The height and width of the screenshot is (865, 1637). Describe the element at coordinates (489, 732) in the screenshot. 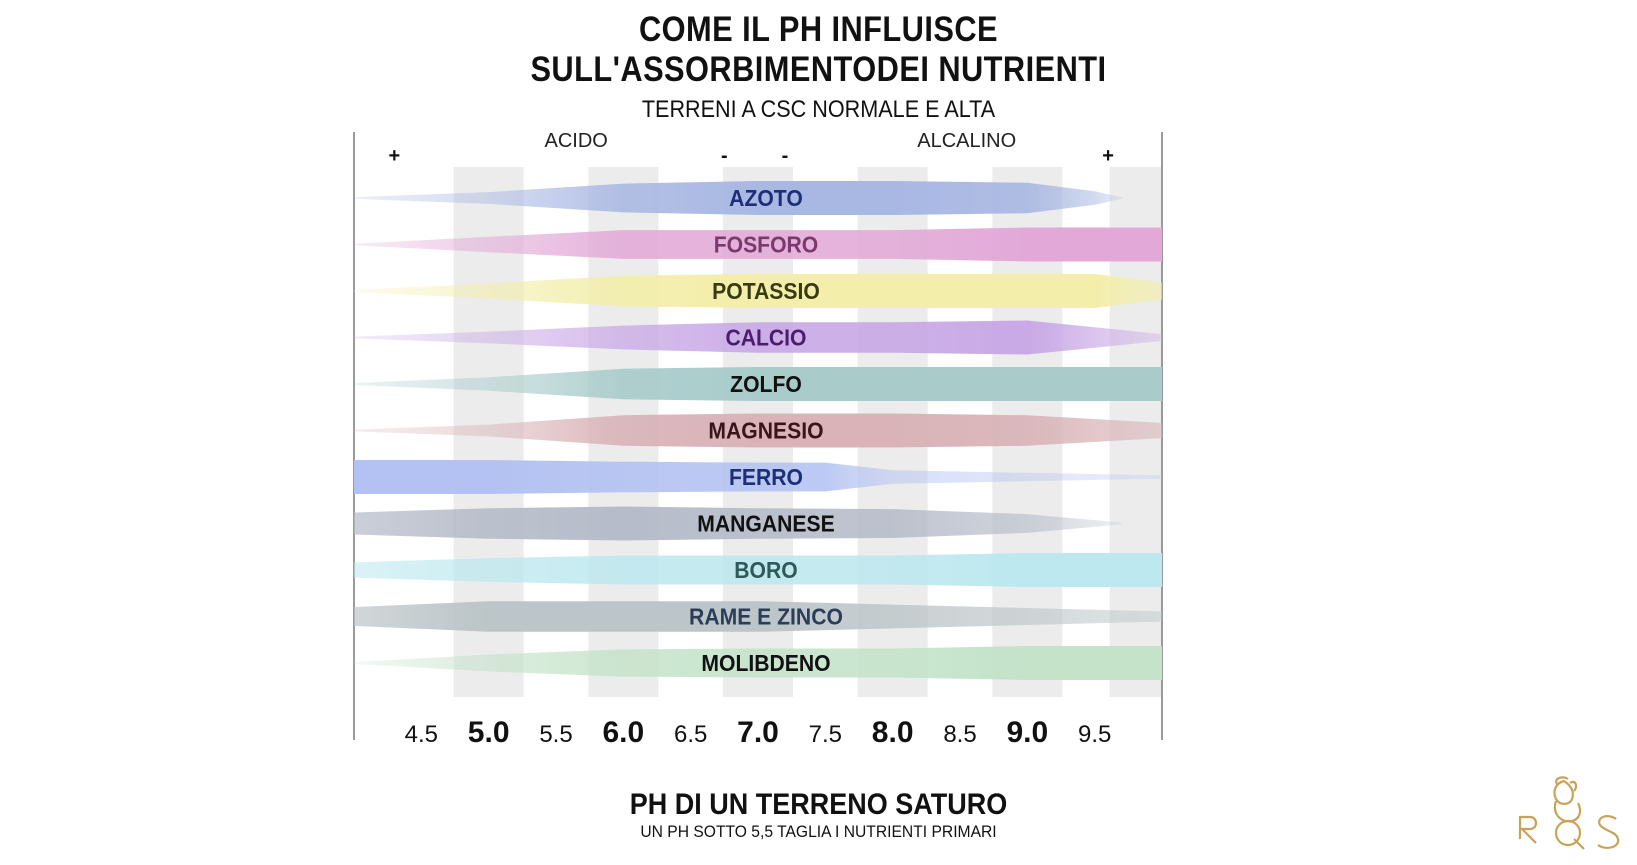

I see `tick-5.0: 5.0` at that location.